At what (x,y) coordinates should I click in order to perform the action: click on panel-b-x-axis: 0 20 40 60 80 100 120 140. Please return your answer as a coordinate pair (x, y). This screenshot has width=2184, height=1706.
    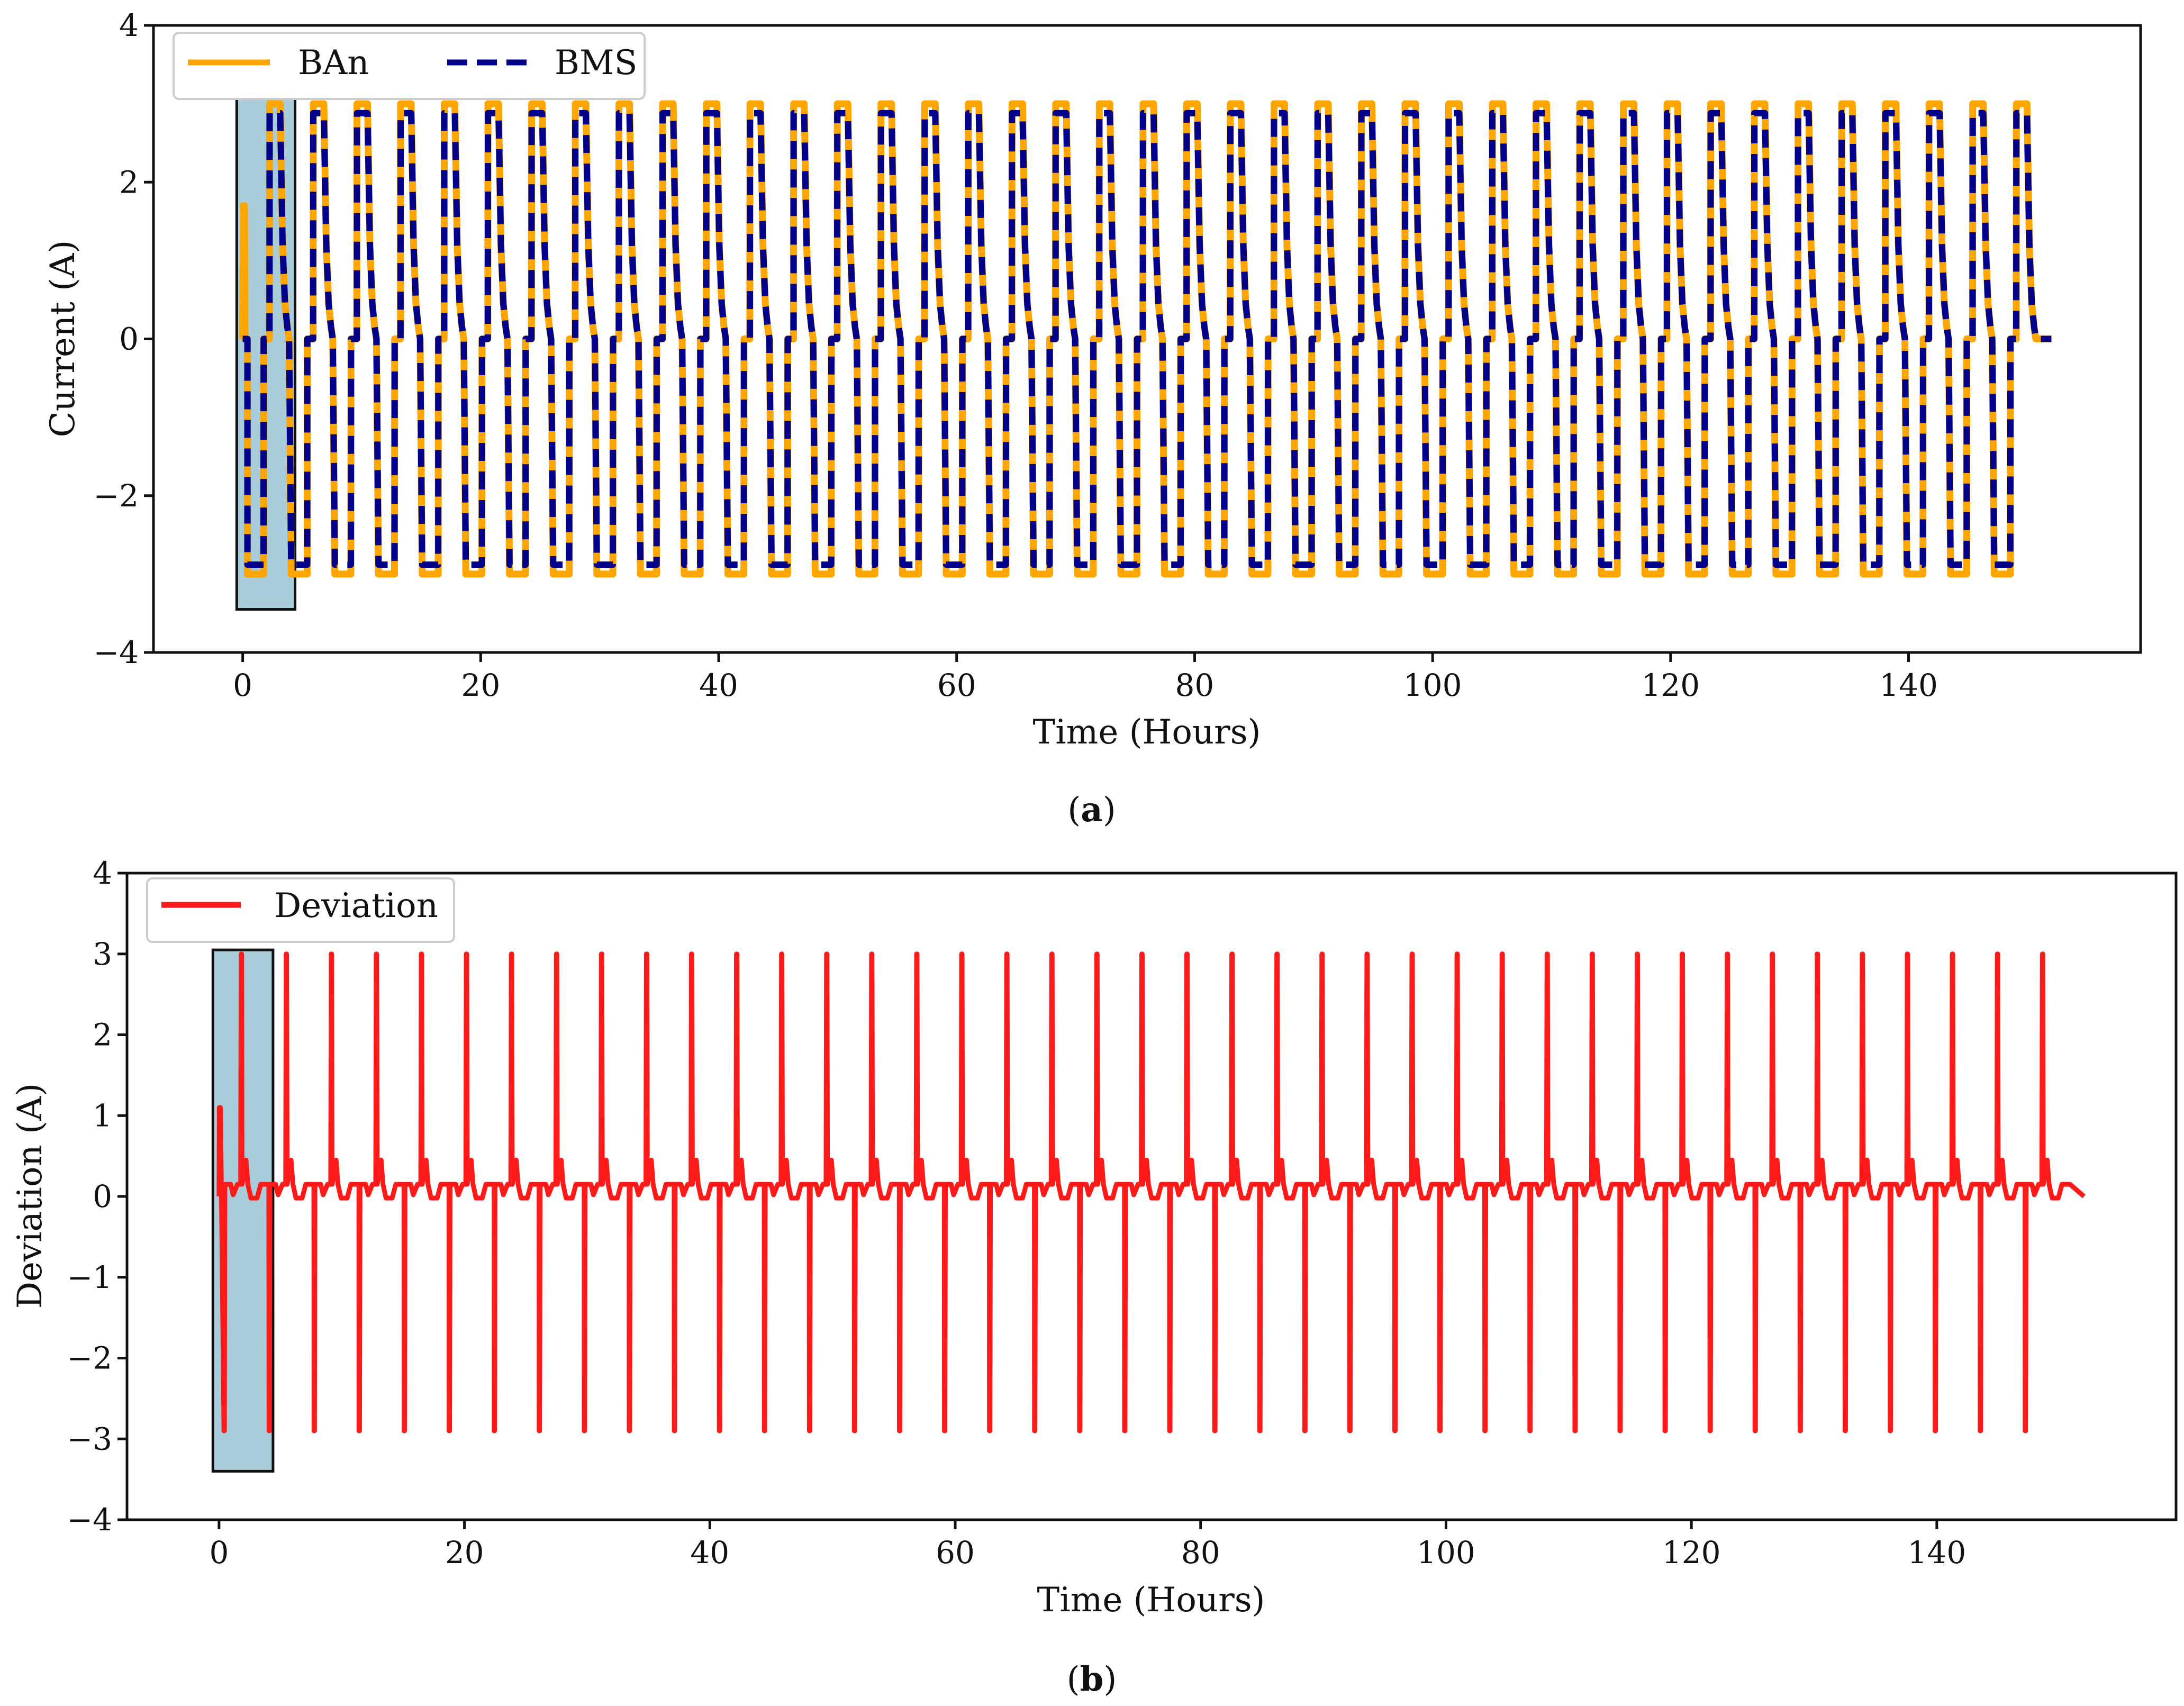
    Looking at the image, I should click on (1087, 1546).